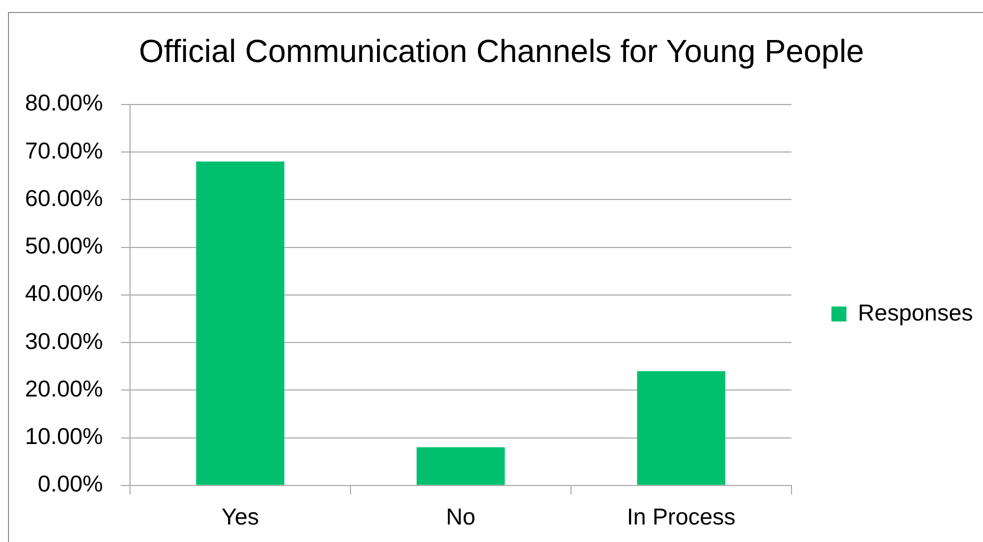  What do you see at coordinates (501, 51) in the screenshot?
I see `chart-title: Official Communication Channels for Young People` at bounding box center [501, 51].